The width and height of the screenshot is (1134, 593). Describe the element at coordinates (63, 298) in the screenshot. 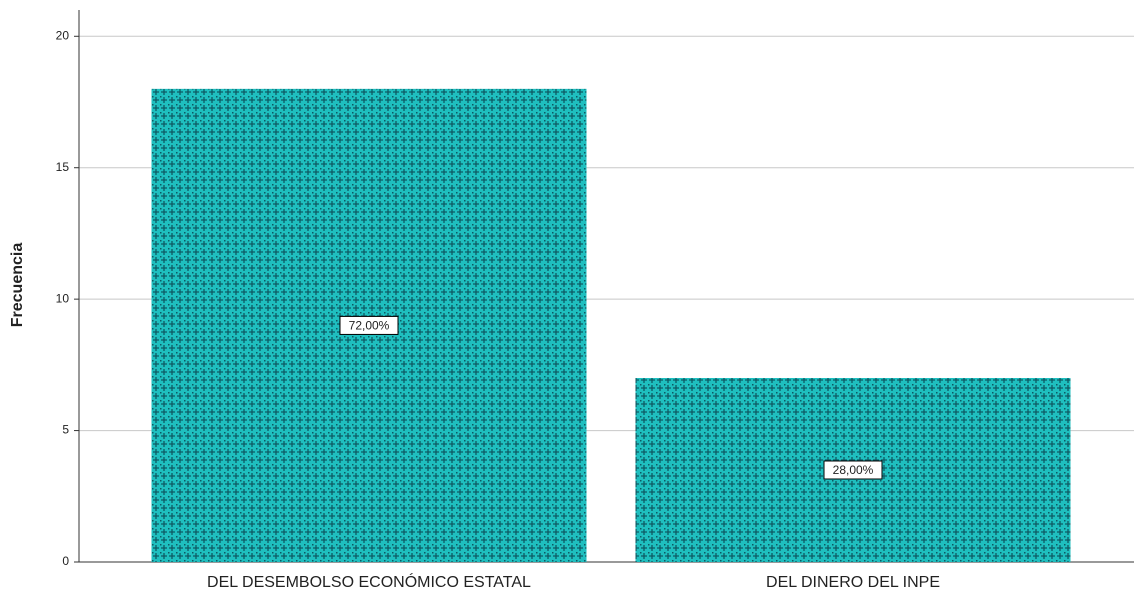

I see `y-tick-label: 10` at that location.